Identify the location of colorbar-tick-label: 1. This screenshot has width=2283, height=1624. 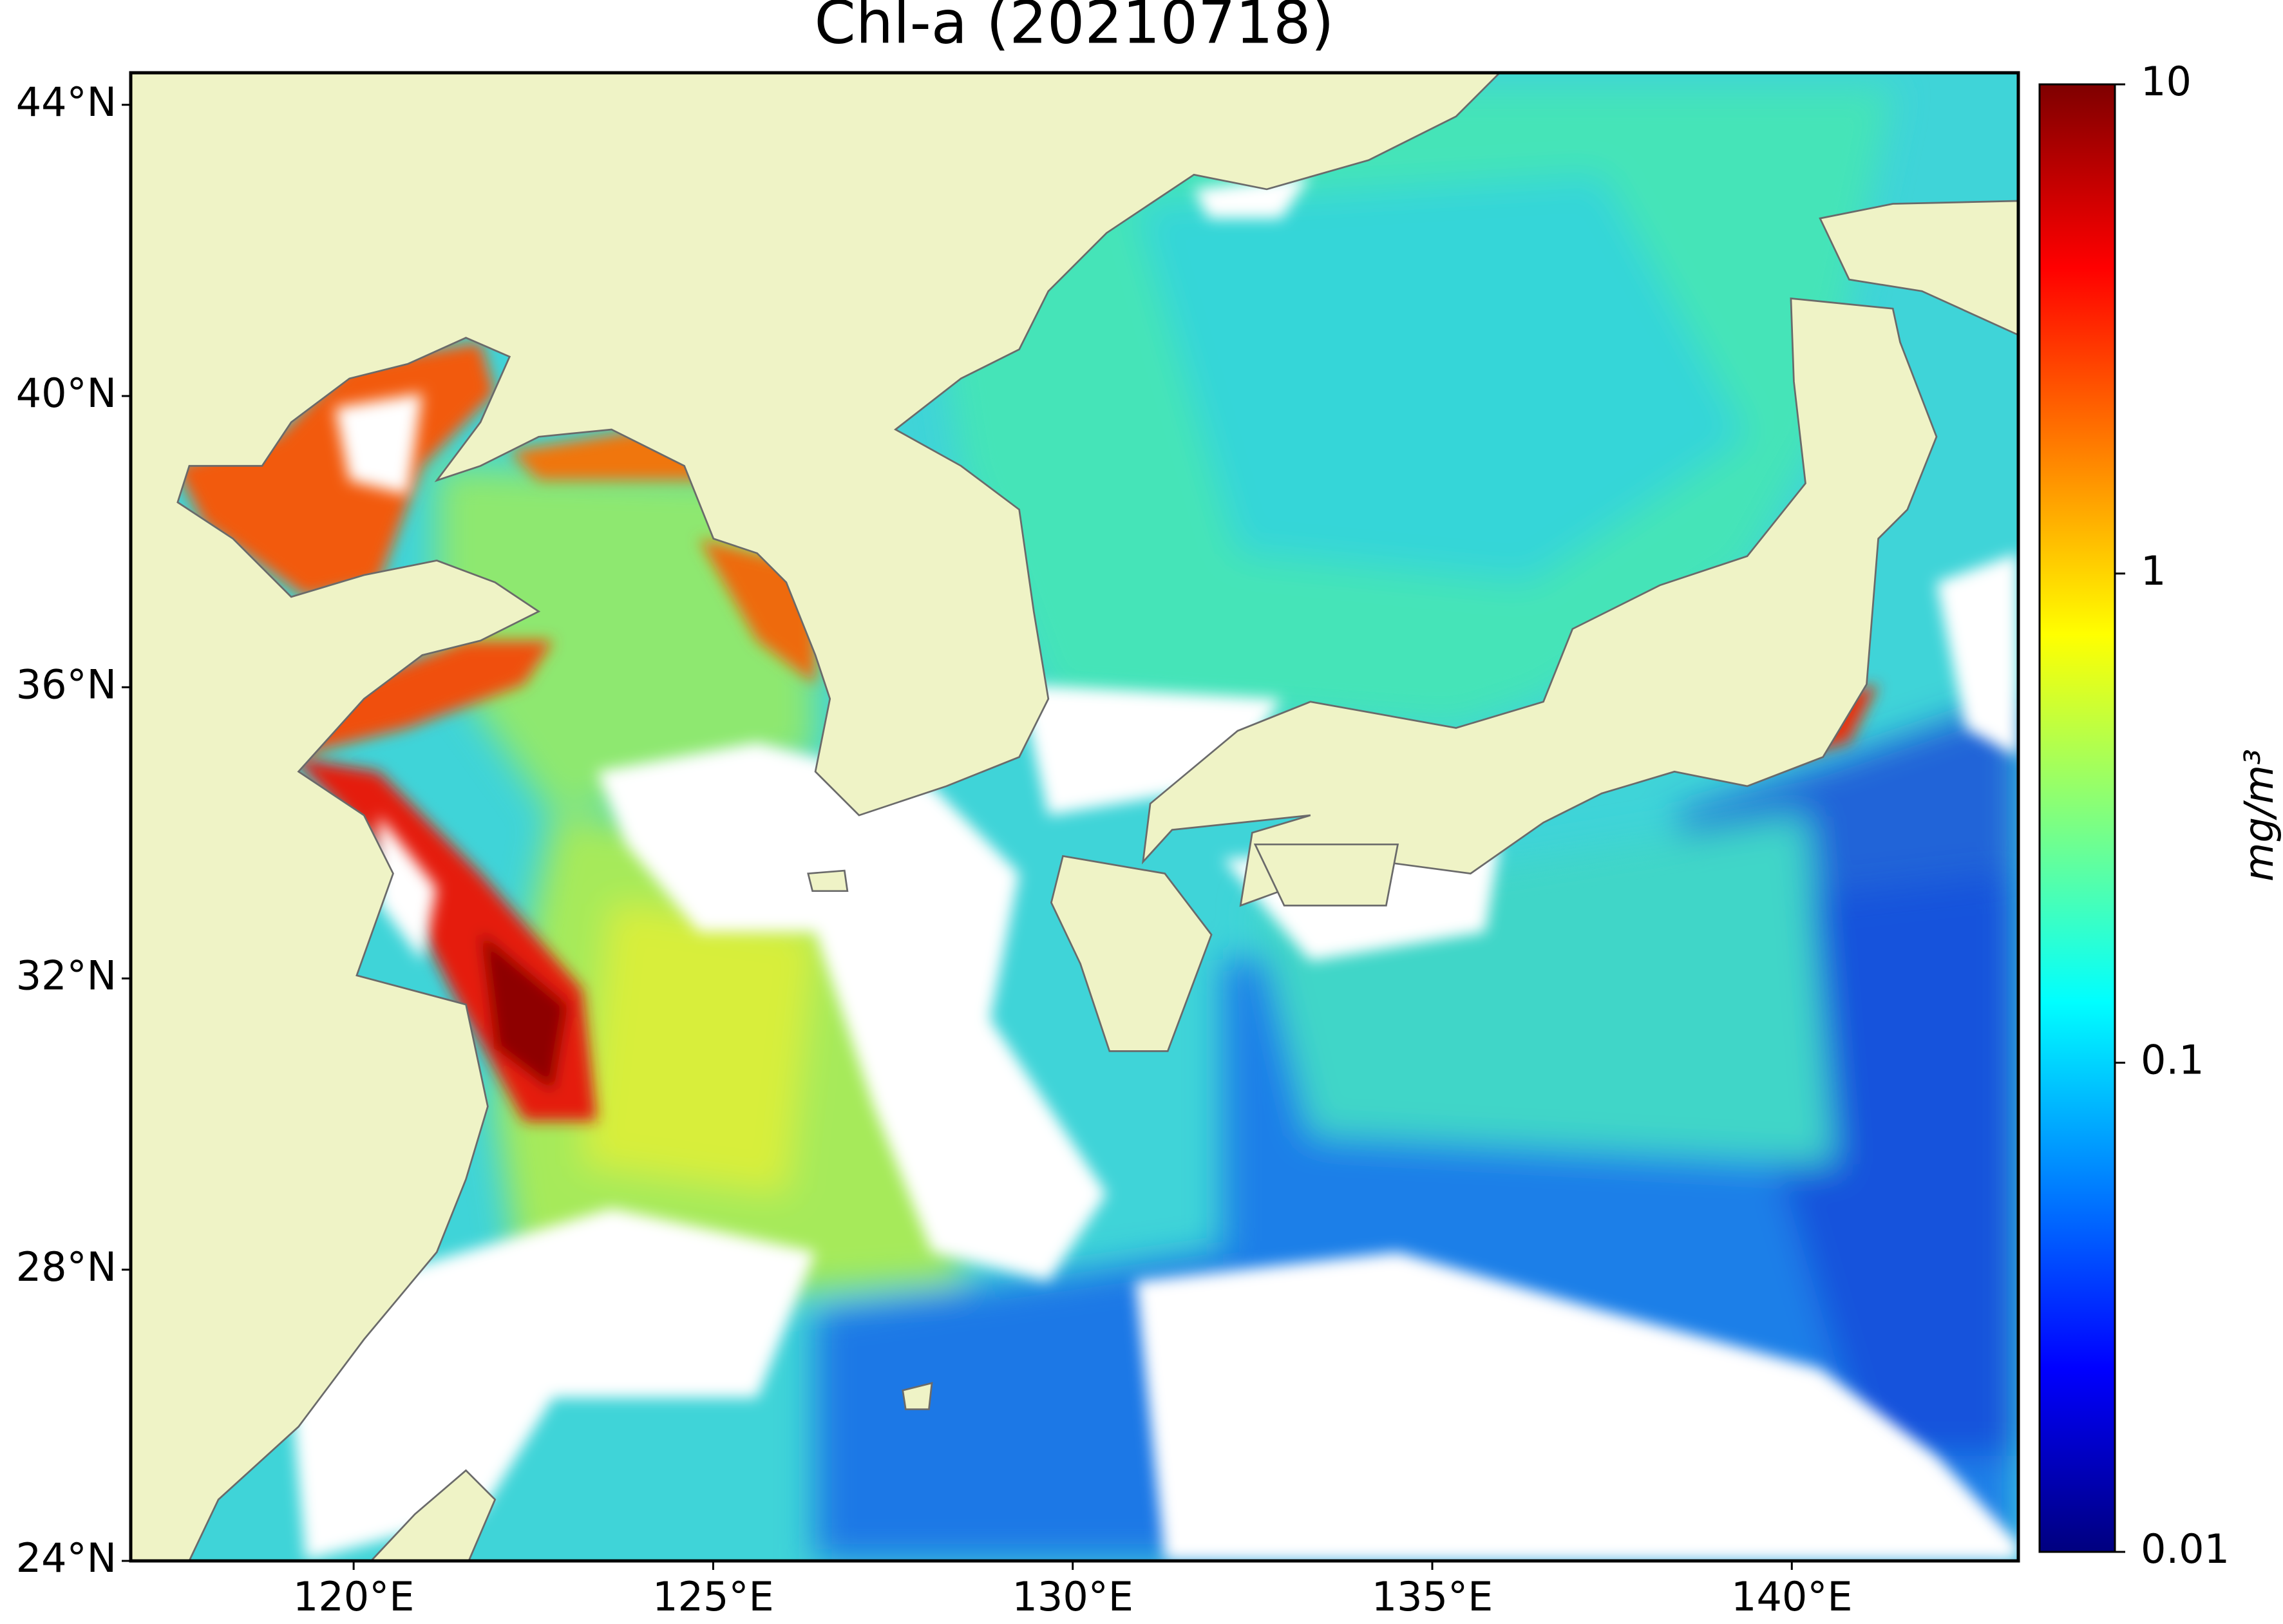
(2153, 570).